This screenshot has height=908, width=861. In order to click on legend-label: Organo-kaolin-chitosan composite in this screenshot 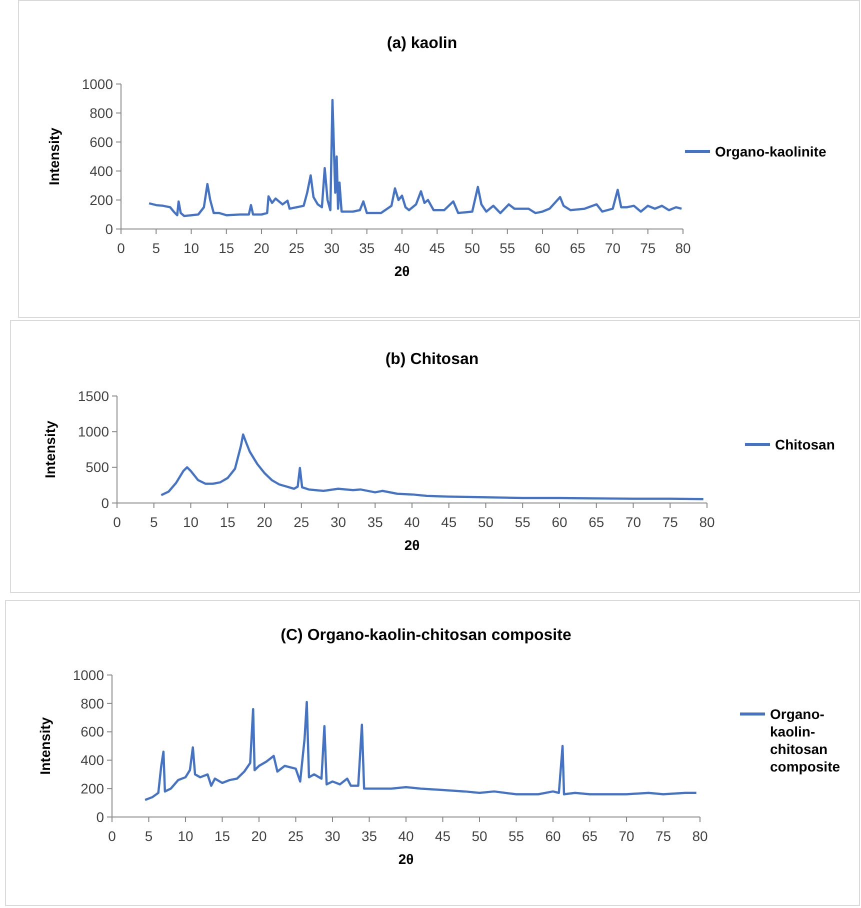, I will do `click(805, 740)`.